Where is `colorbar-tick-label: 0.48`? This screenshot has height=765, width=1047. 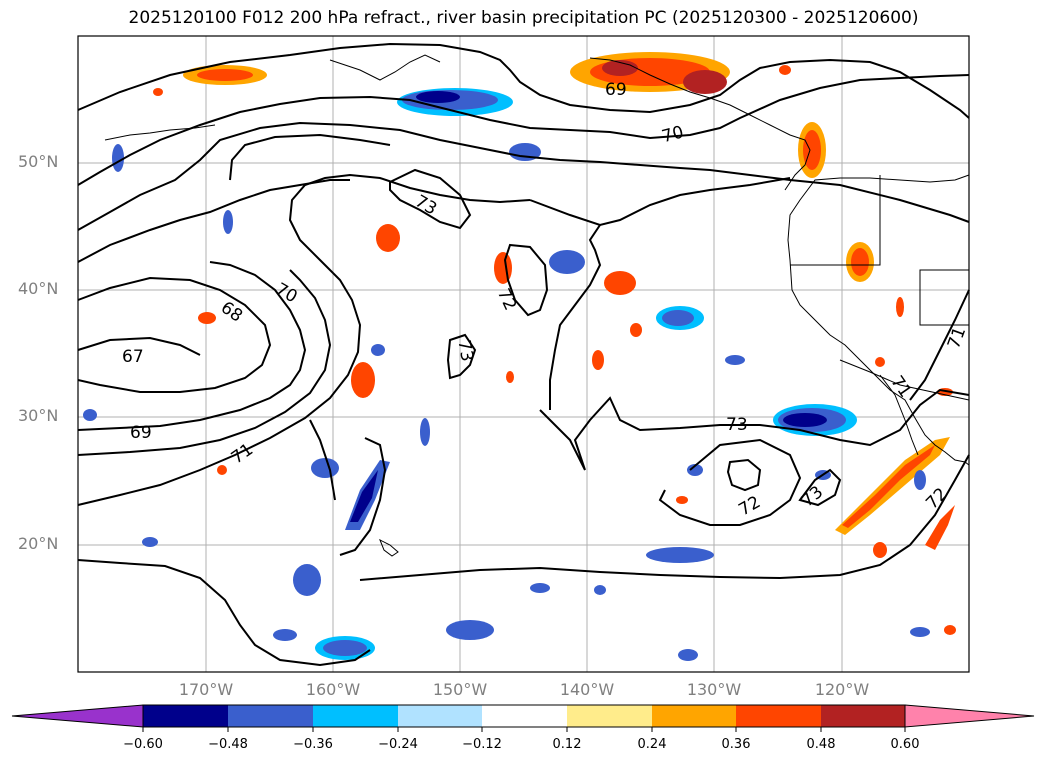 colorbar-tick-label: 0.48 is located at coordinates (821, 744).